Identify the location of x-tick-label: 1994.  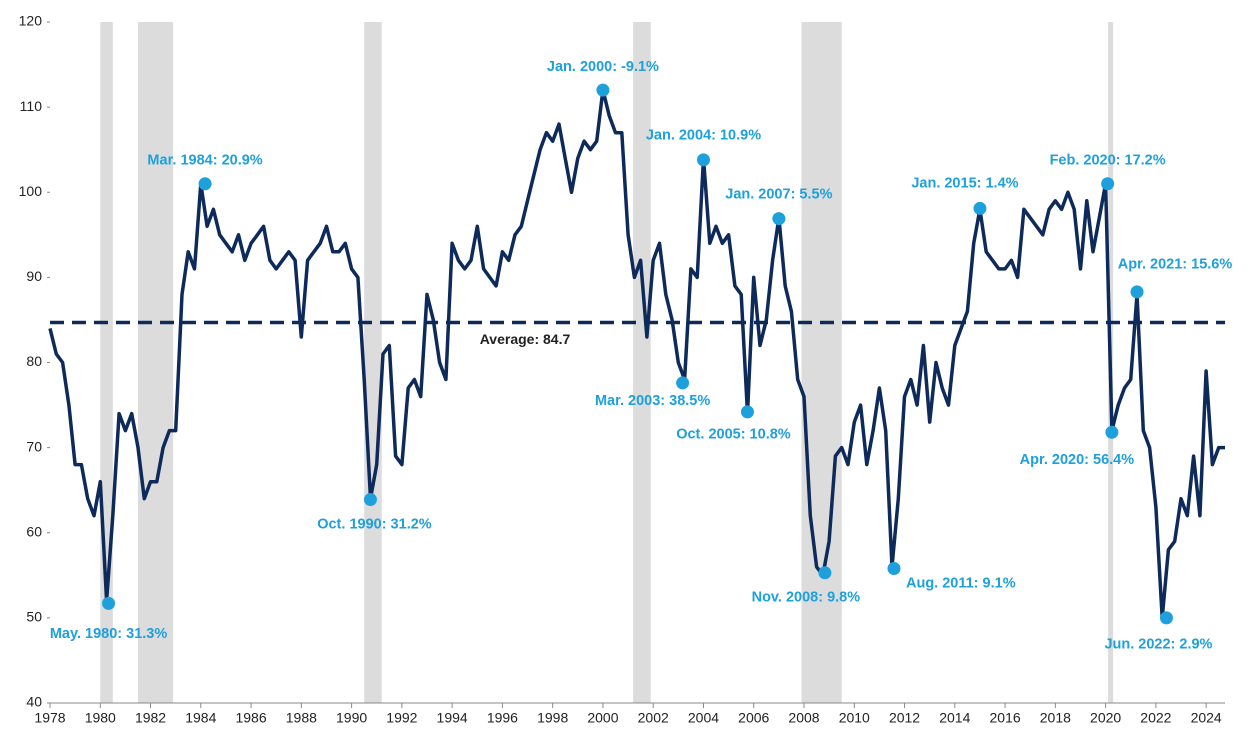
(452, 718).